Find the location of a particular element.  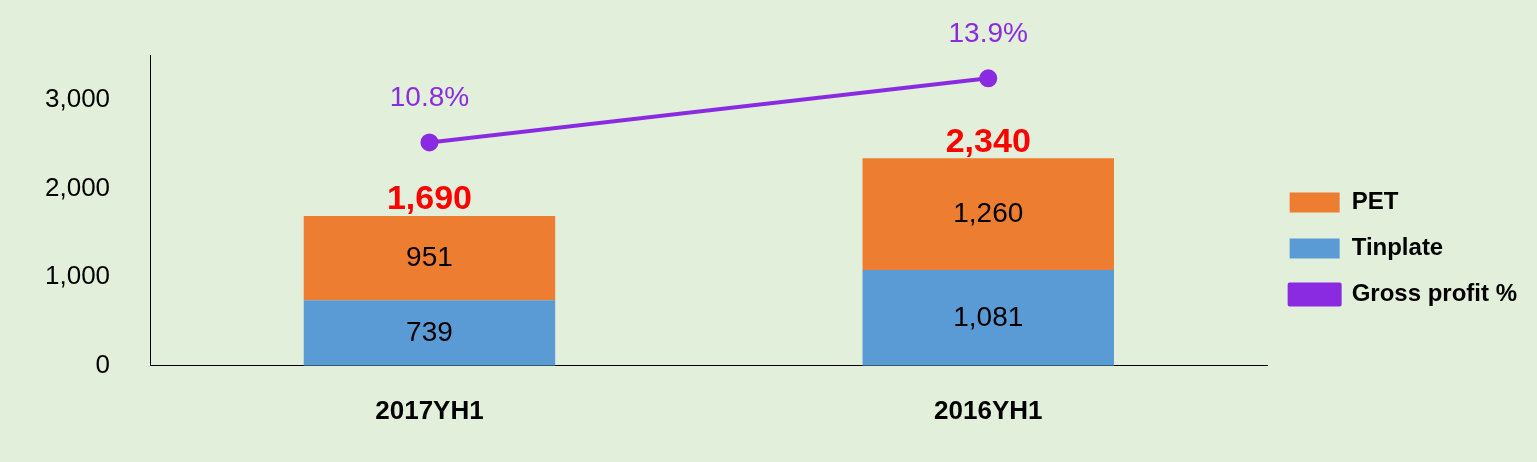

data-label: 1,081 is located at coordinates (988, 316).